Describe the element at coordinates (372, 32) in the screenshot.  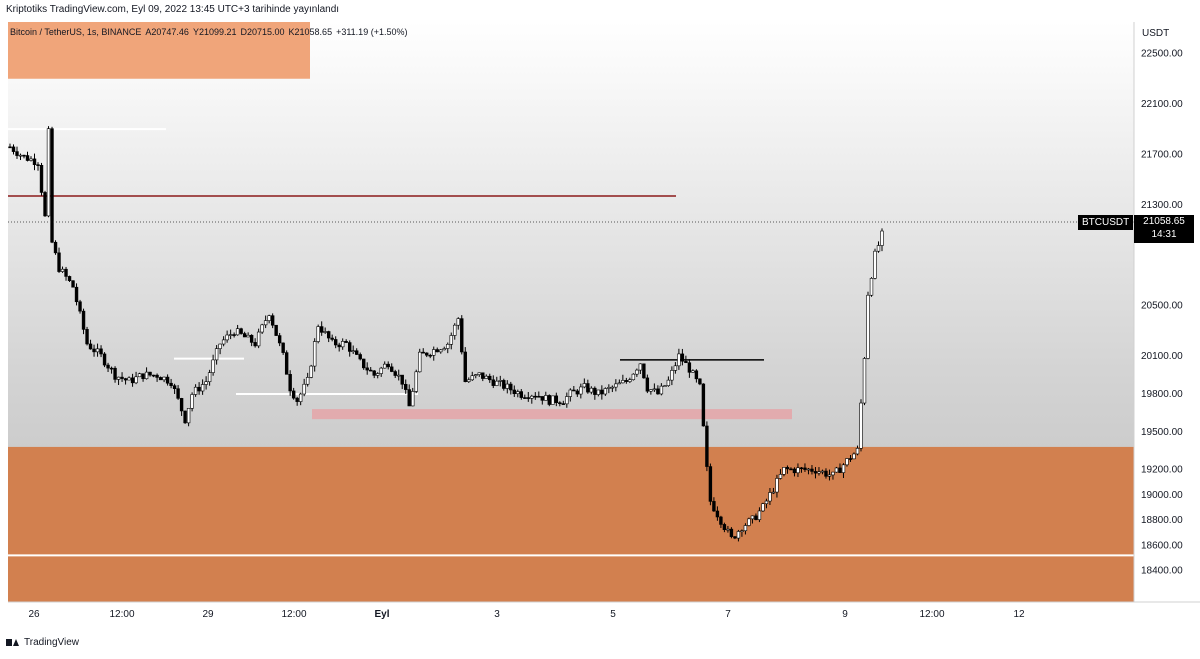
I see `legend-change: +311.19 (+1.50%)` at that location.